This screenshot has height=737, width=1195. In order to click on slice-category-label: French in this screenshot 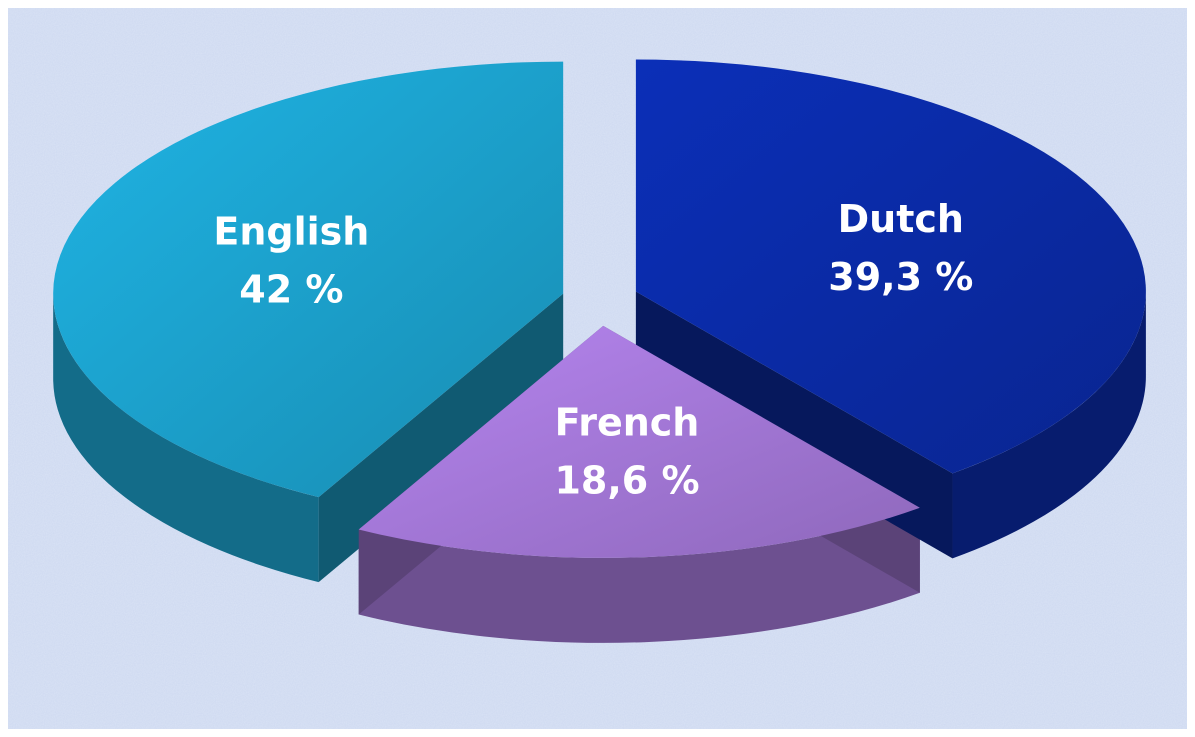, I will do `click(627, 423)`.